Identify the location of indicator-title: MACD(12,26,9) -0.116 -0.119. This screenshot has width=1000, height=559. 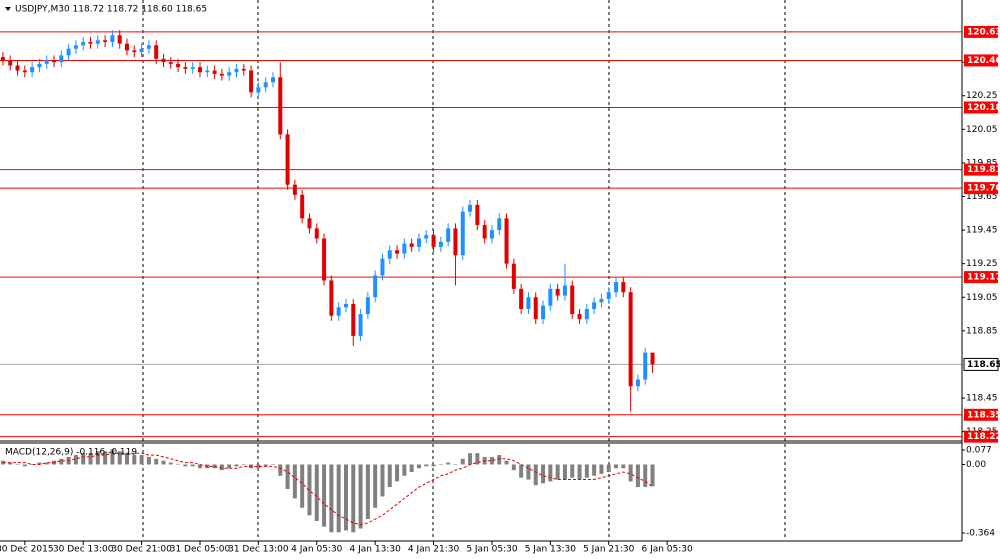
(71, 453).